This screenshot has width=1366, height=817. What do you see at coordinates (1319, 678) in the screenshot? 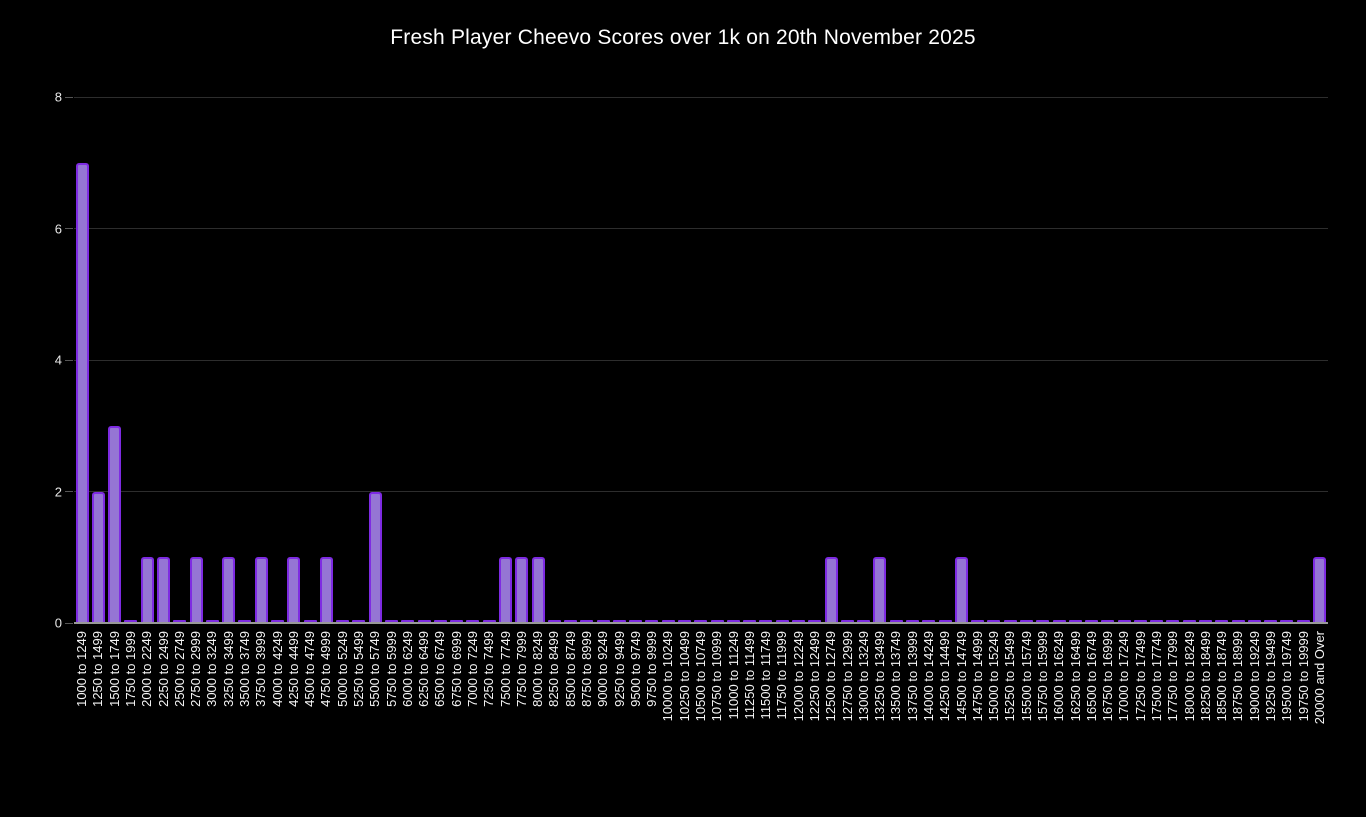
I see `x-axis-label: 20000 and Over` at bounding box center [1319, 678].